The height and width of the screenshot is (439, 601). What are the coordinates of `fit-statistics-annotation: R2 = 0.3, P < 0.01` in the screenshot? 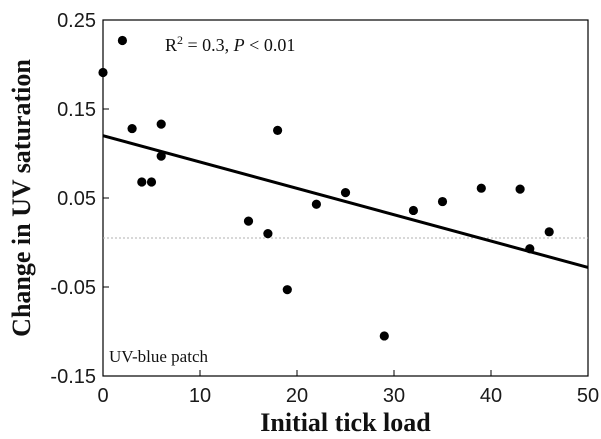 It's located at (230, 44).